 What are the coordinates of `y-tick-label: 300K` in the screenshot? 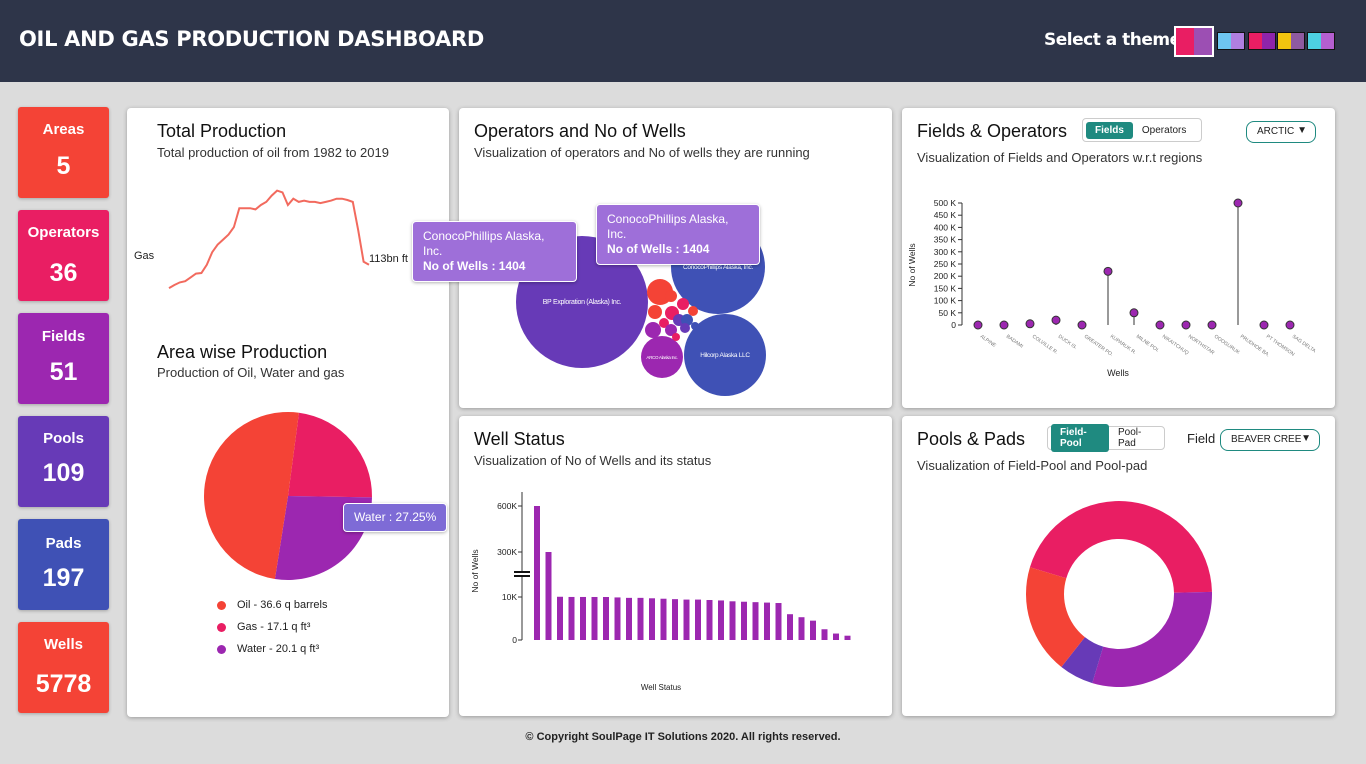 It's located at (507, 552).